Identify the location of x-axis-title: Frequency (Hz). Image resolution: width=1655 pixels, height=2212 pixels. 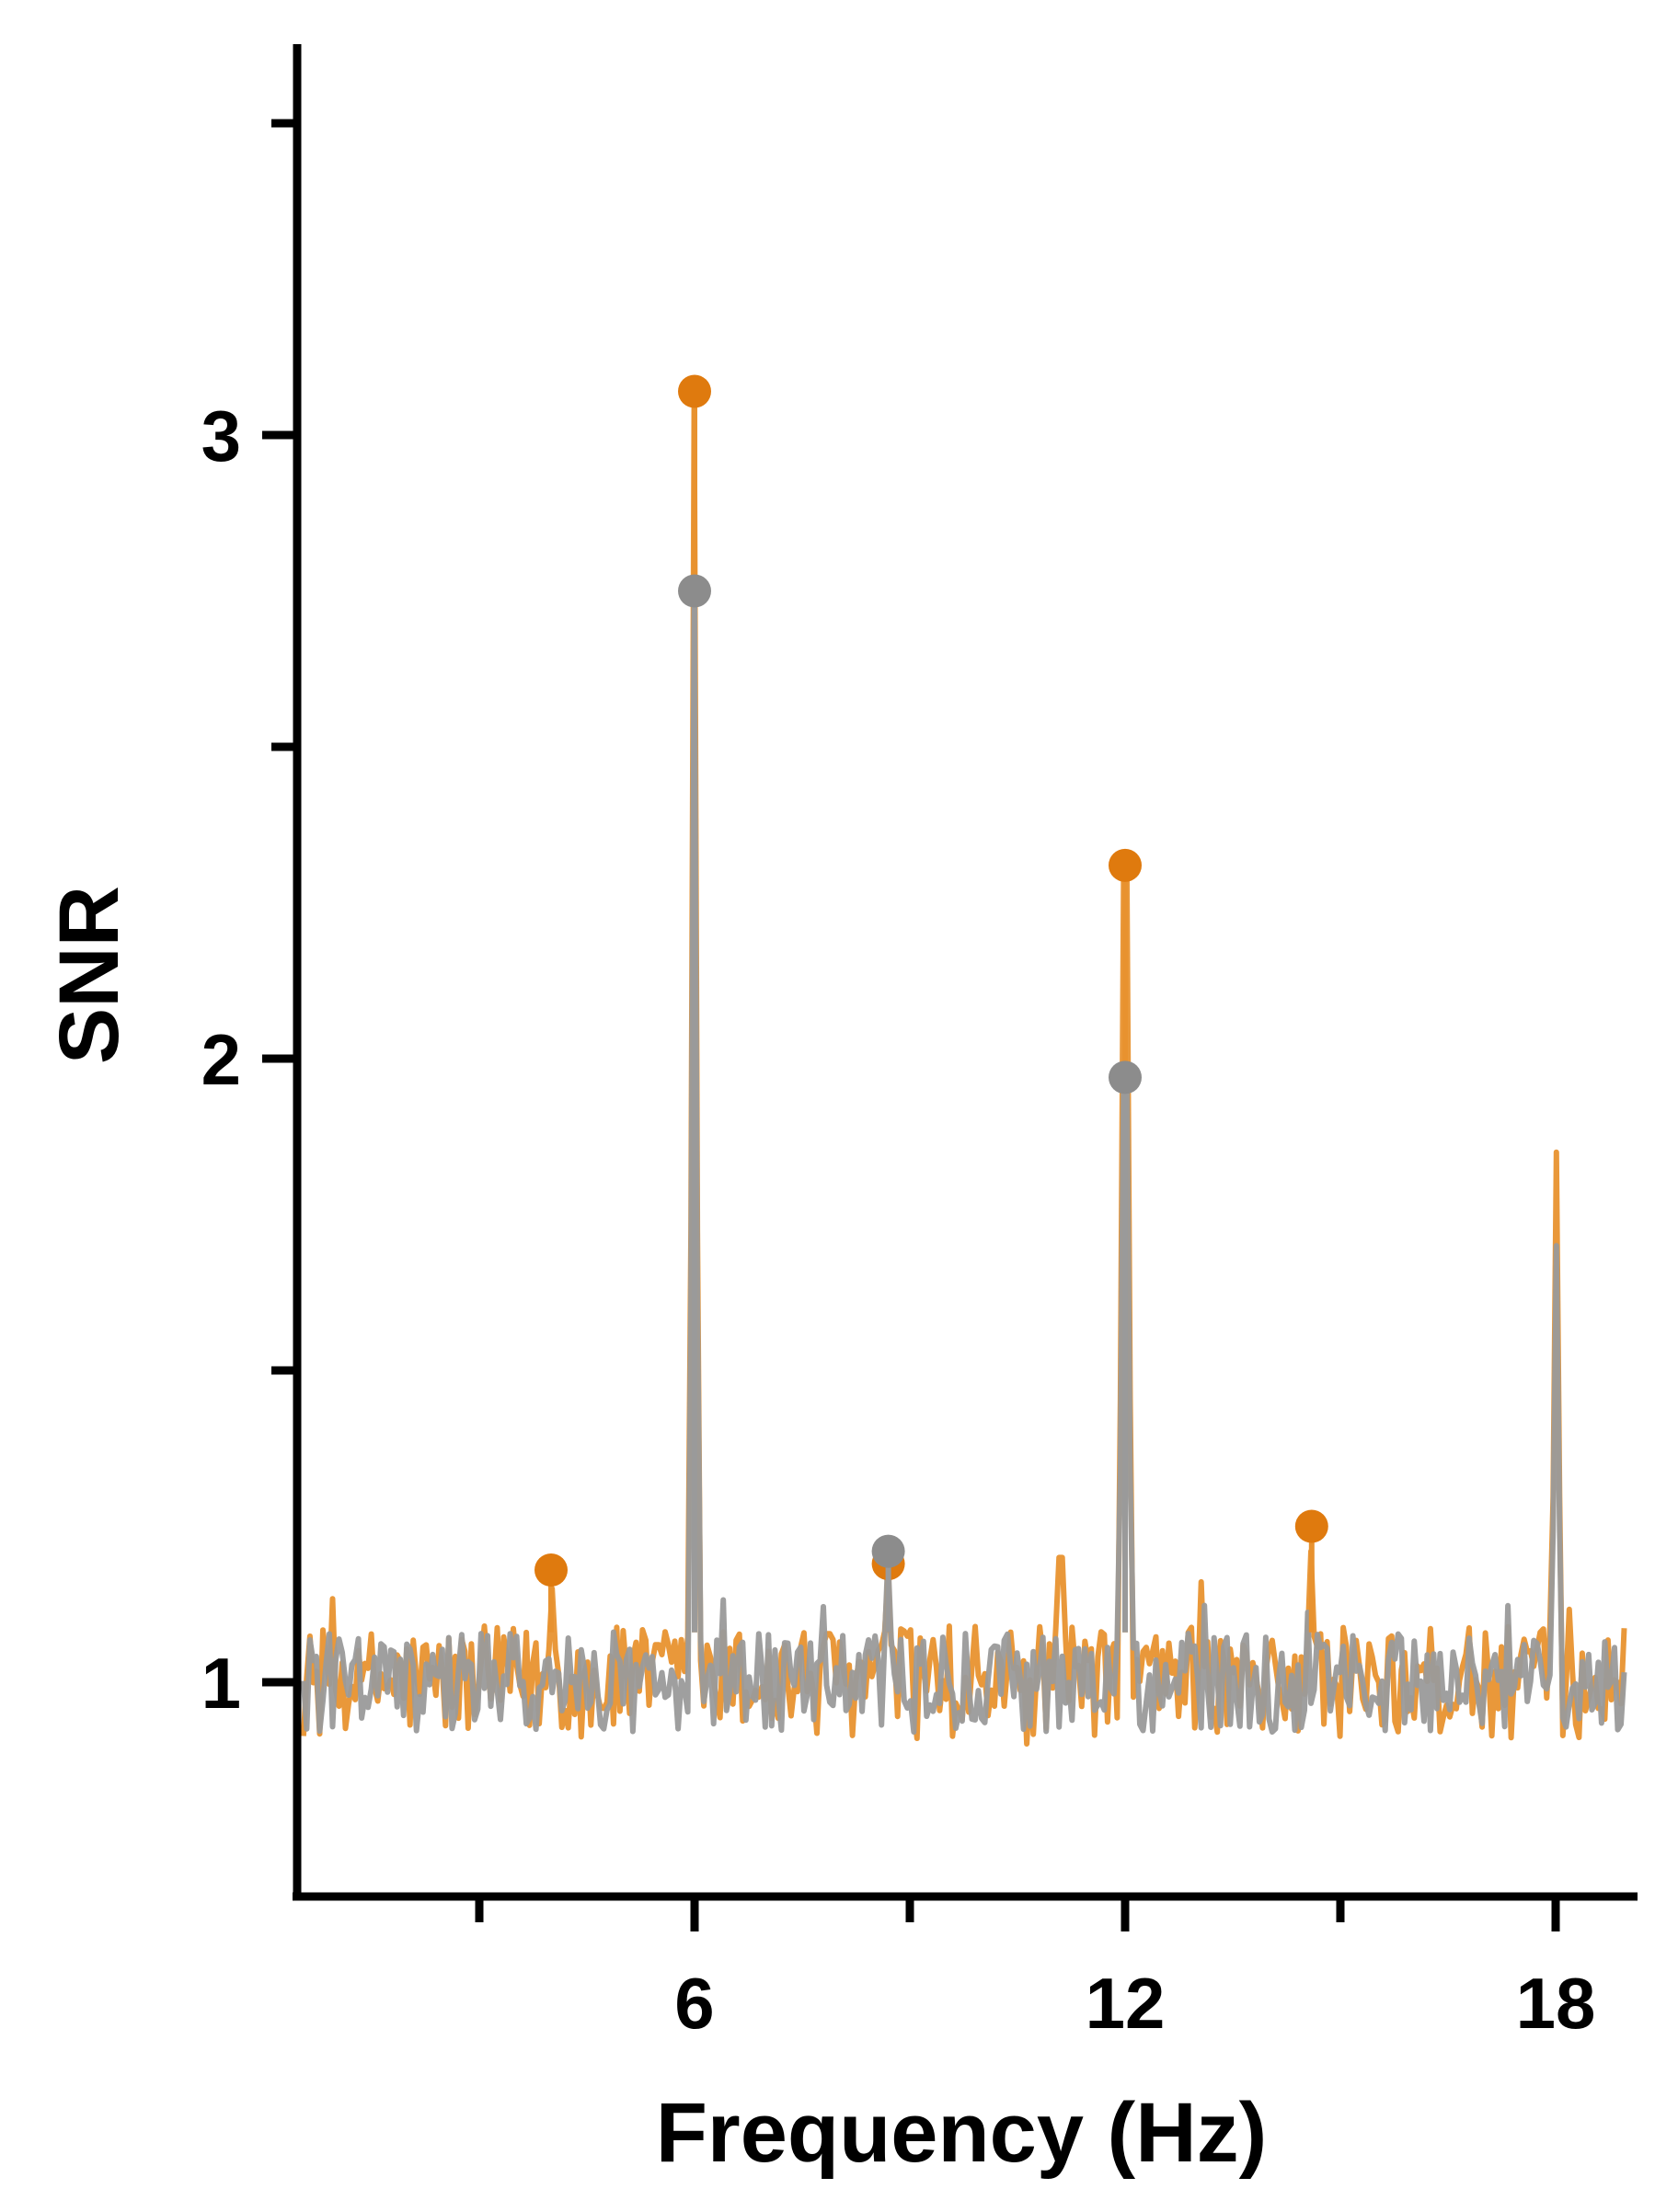
(962, 2133).